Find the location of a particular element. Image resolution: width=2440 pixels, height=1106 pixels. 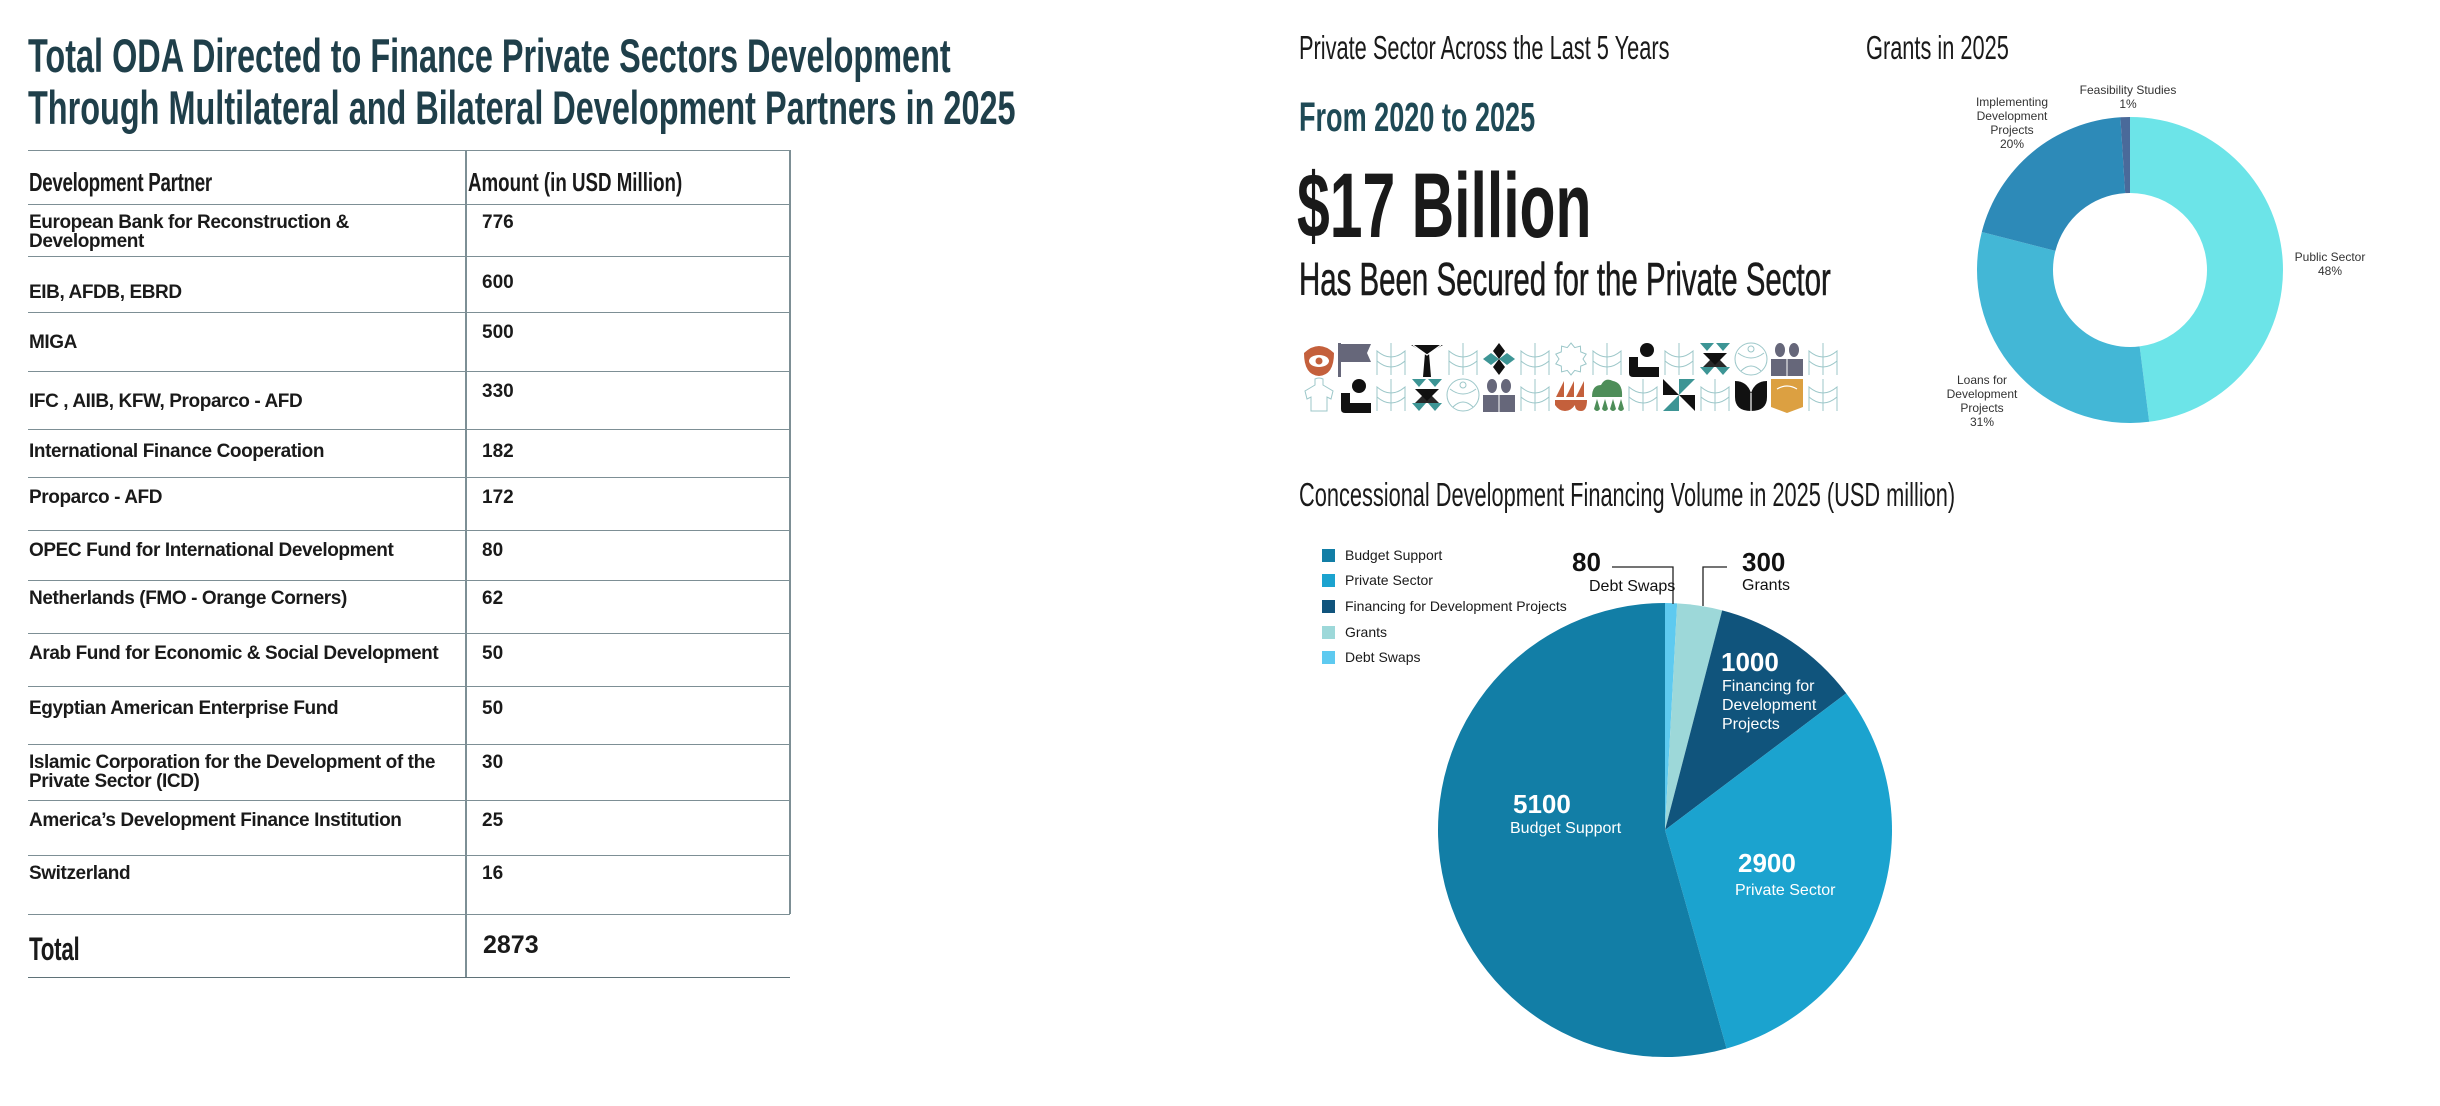

legend-item: Private Sector is located at coordinates (1377, 580).